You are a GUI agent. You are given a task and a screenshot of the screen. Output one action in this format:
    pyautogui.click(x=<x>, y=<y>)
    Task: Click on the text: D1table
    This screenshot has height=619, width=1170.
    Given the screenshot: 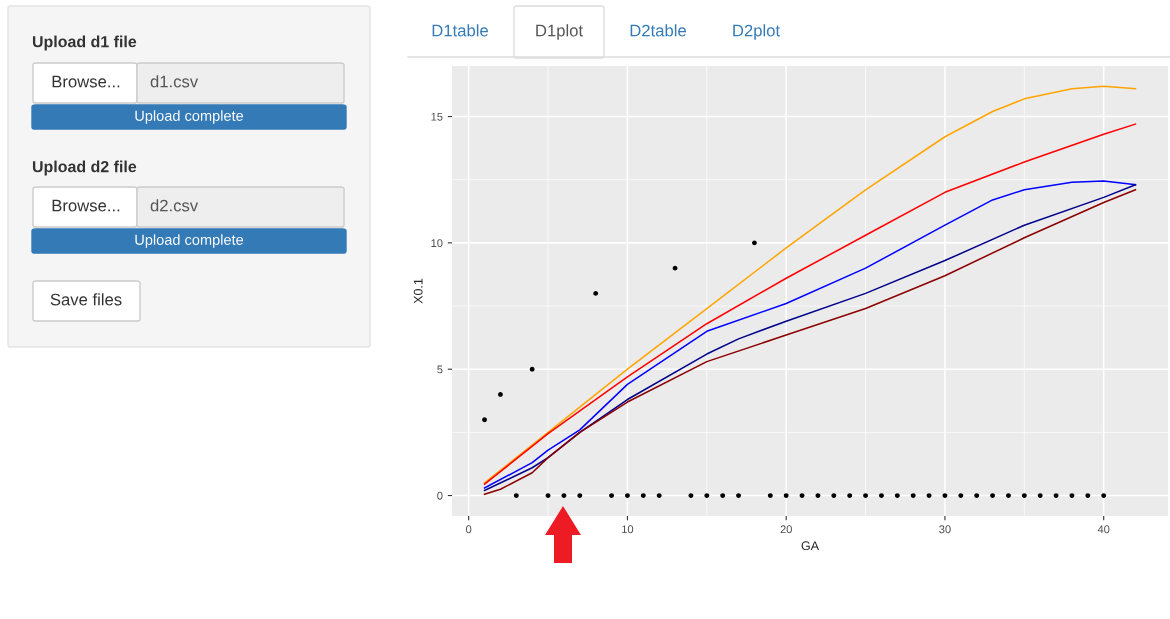 What is the action you would take?
    pyautogui.click(x=460, y=30)
    